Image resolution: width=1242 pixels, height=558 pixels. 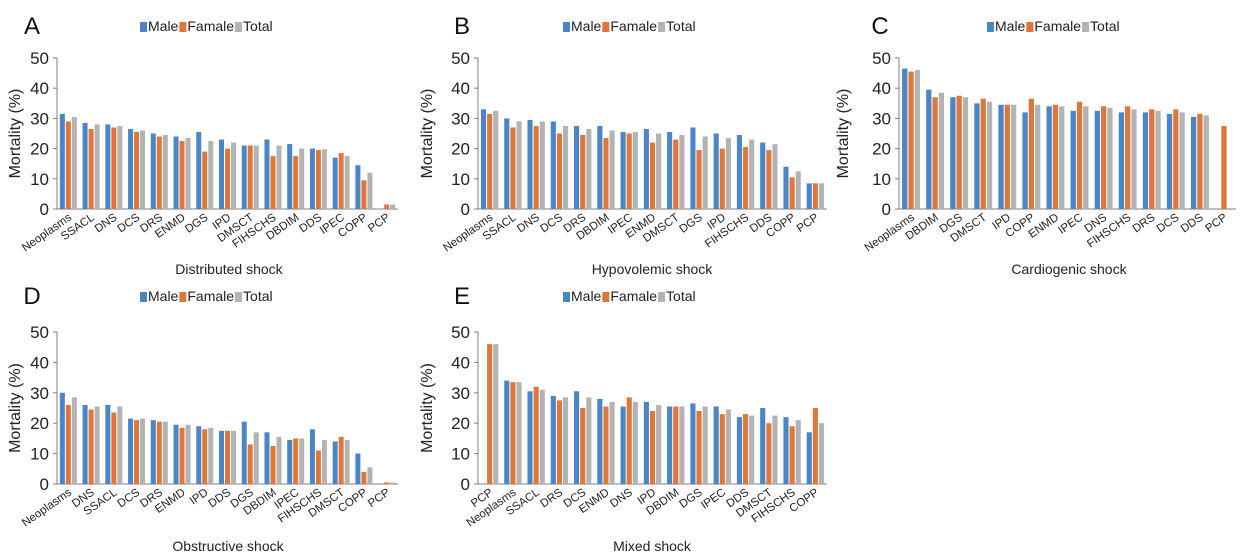 What do you see at coordinates (652, 159) in the screenshot?
I see `bars` at bounding box center [652, 159].